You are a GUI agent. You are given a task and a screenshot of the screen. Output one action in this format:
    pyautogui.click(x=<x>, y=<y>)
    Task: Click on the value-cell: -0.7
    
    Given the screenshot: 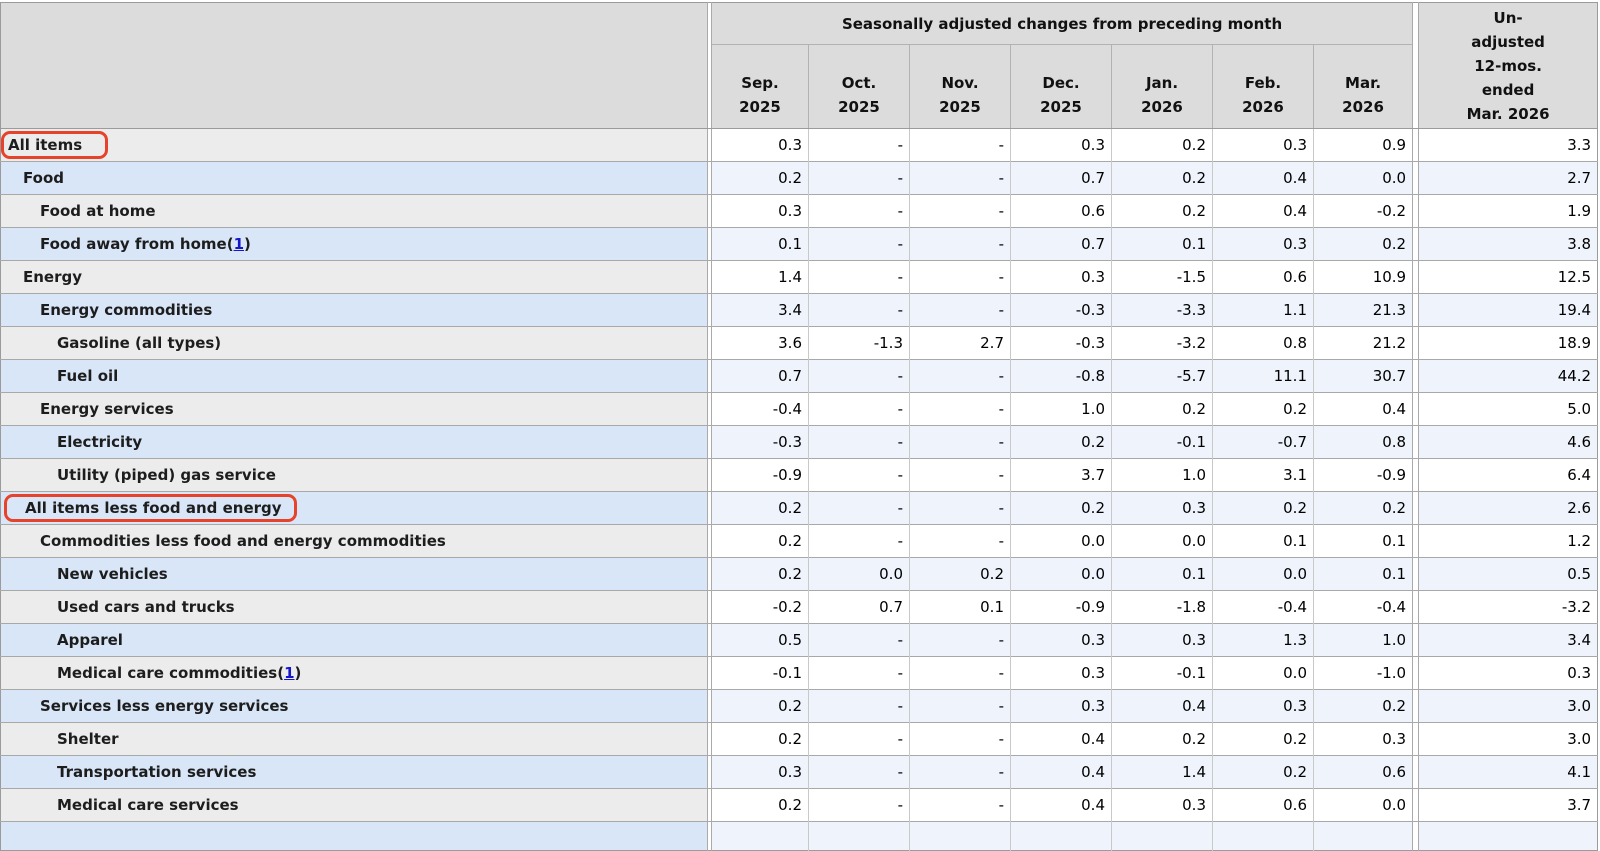 What is the action you would take?
    pyautogui.click(x=1263, y=442)
    